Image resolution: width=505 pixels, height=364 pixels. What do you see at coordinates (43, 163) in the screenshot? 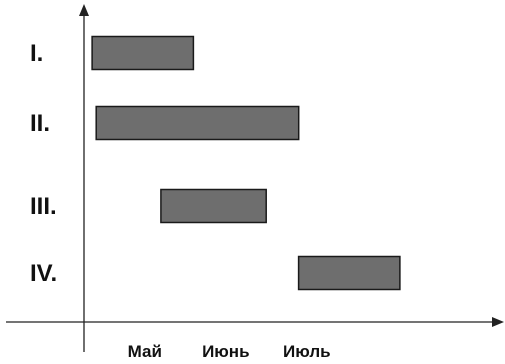
I see `row-labels: I. II. III. IV.` at bounding box center [43, 163].